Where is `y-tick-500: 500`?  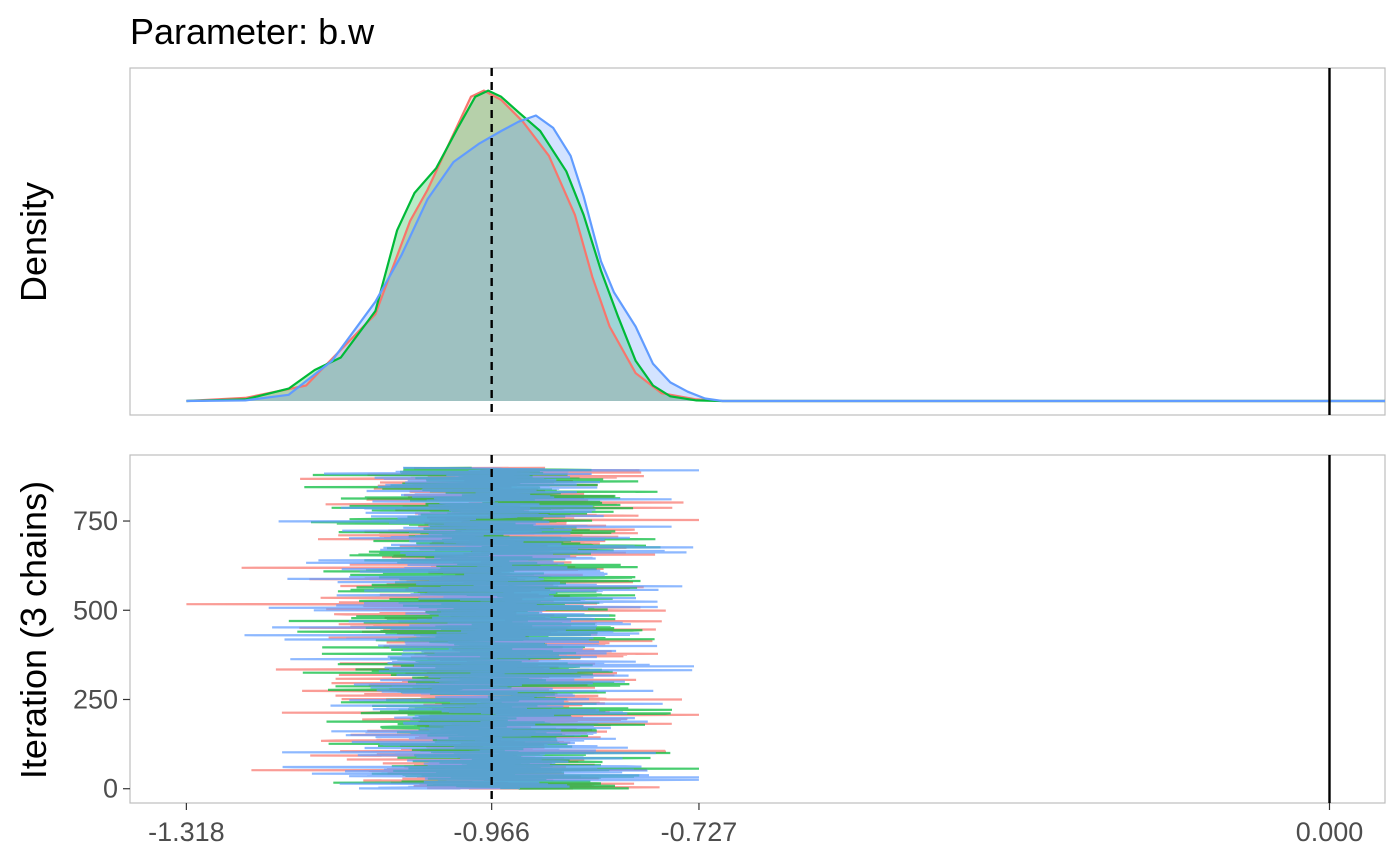
y-tick-500: 500 is located at coordinates (101, 610).